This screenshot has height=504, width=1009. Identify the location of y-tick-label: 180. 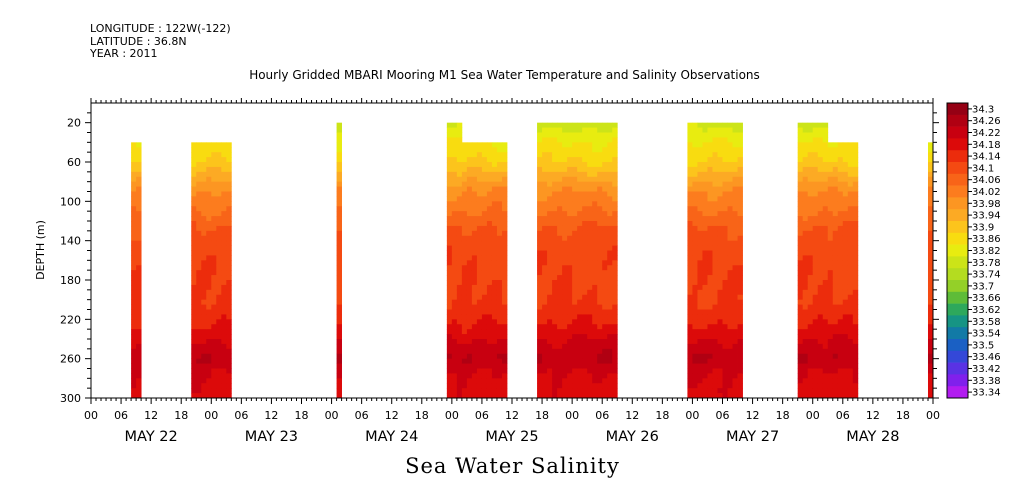
(70, 280).